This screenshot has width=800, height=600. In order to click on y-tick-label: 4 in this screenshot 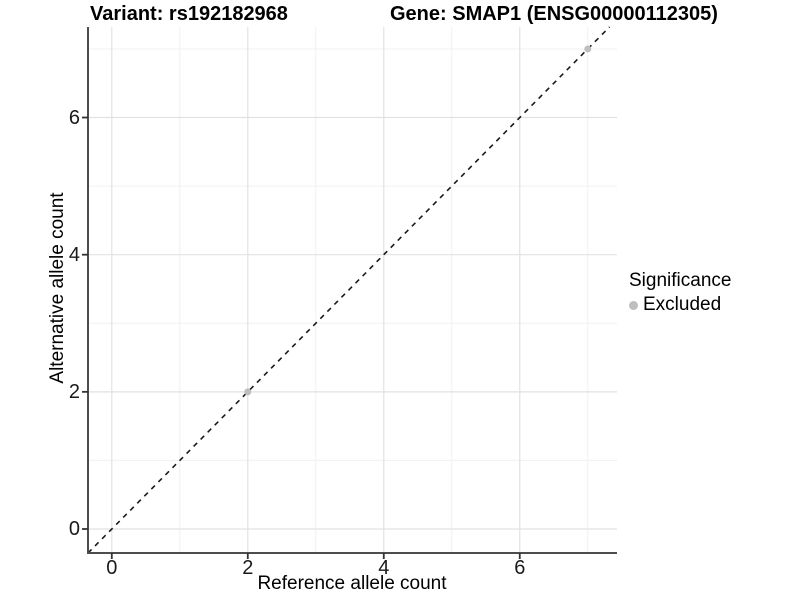, I will do `click(74, 254)`.